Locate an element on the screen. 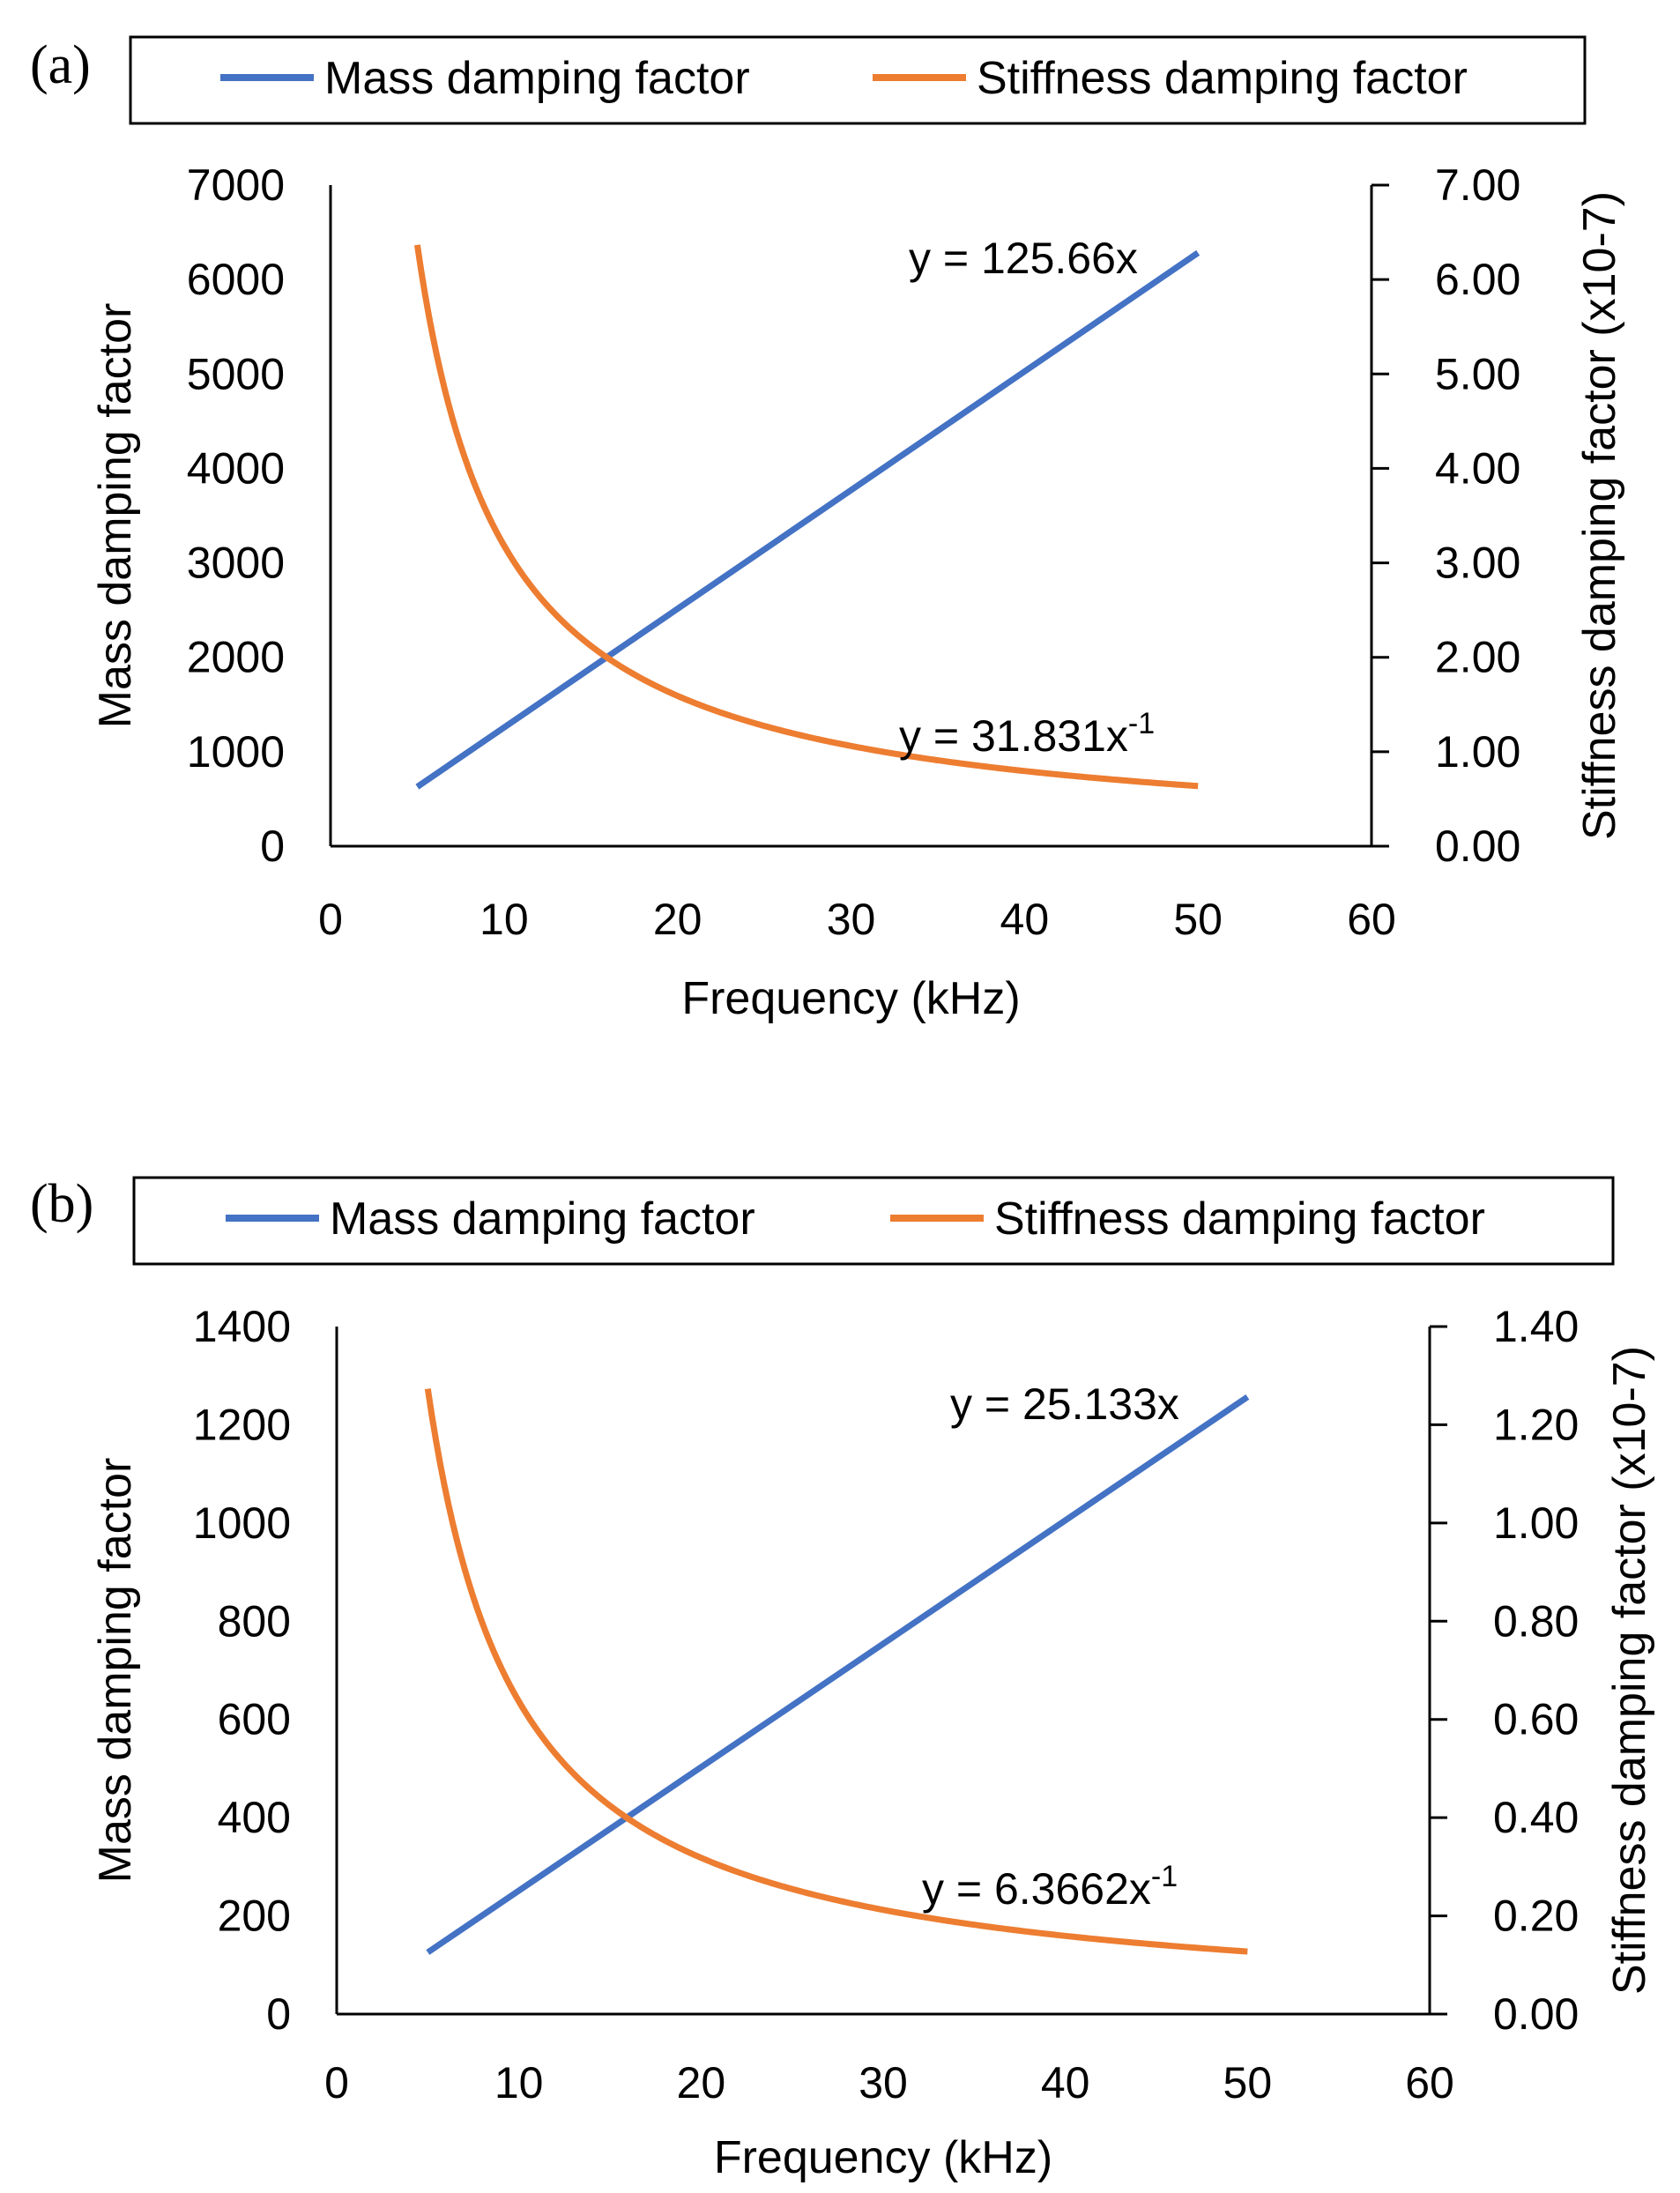 The width and height of the screenshot is (1680, 2193). panel-label: (b) is located at coordinates (61, 1204).